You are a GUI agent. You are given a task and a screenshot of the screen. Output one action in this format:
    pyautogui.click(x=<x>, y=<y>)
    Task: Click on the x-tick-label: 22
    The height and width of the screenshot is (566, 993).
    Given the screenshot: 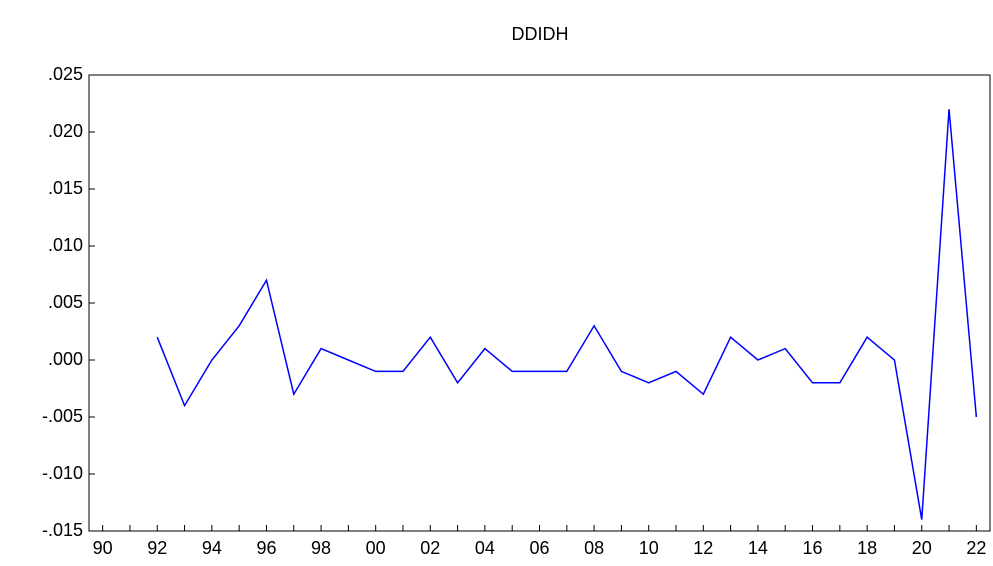 What is the action you would take?
    pyautogui.click(x=976, y=548)
    